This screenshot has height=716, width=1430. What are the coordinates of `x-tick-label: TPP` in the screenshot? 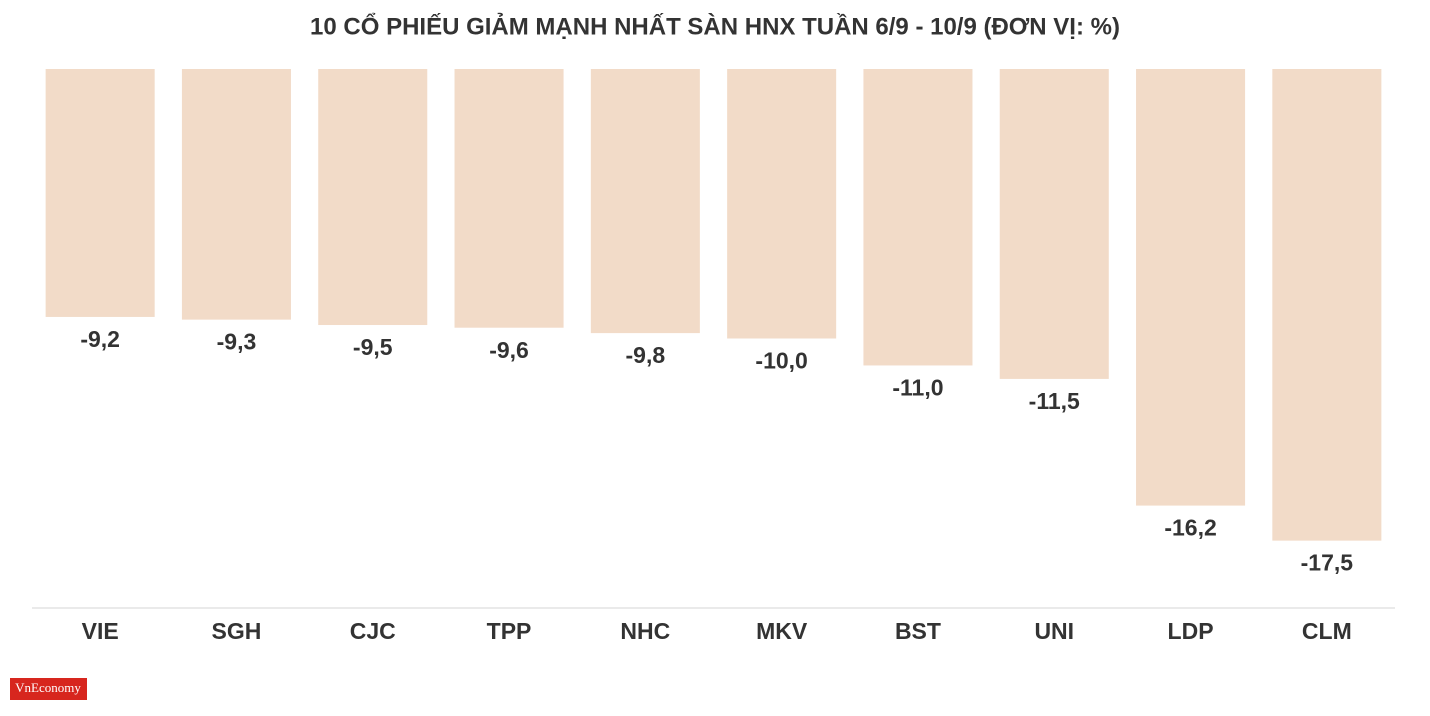 It's located at (509, 631).